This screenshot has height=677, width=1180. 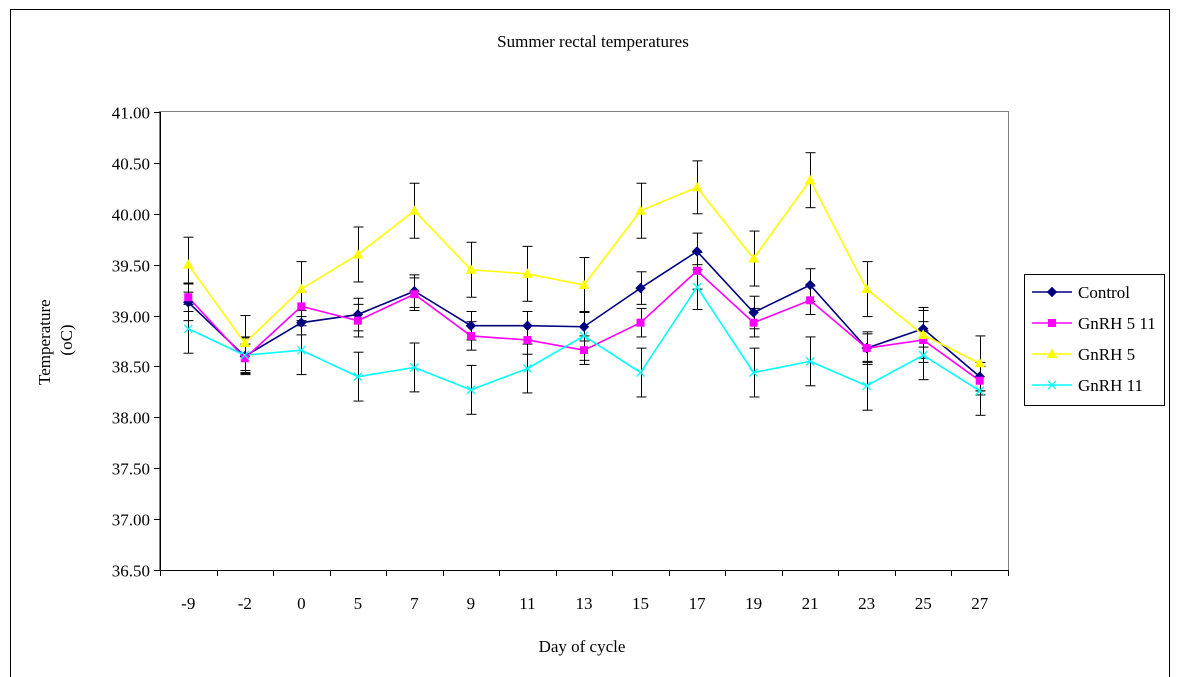 I want to click on legend-item-gnrh-5-11: GnRH 5 11, so click(x=1094, y=323).